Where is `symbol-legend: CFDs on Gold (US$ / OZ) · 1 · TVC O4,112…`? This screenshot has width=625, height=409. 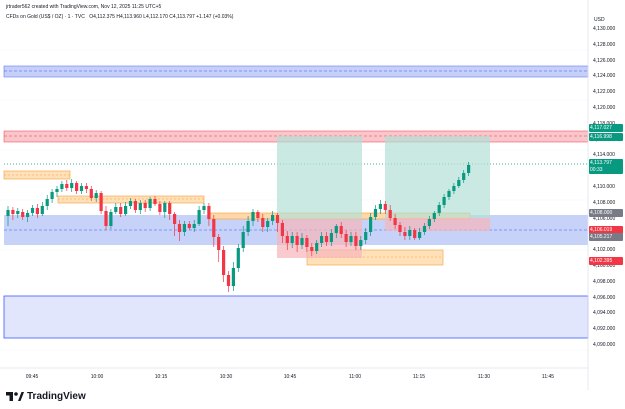
symbol-legend: CFDs on Gold (US$ / OZ) · 1 · TVC O4,112… is located at coordinates (119, 17).